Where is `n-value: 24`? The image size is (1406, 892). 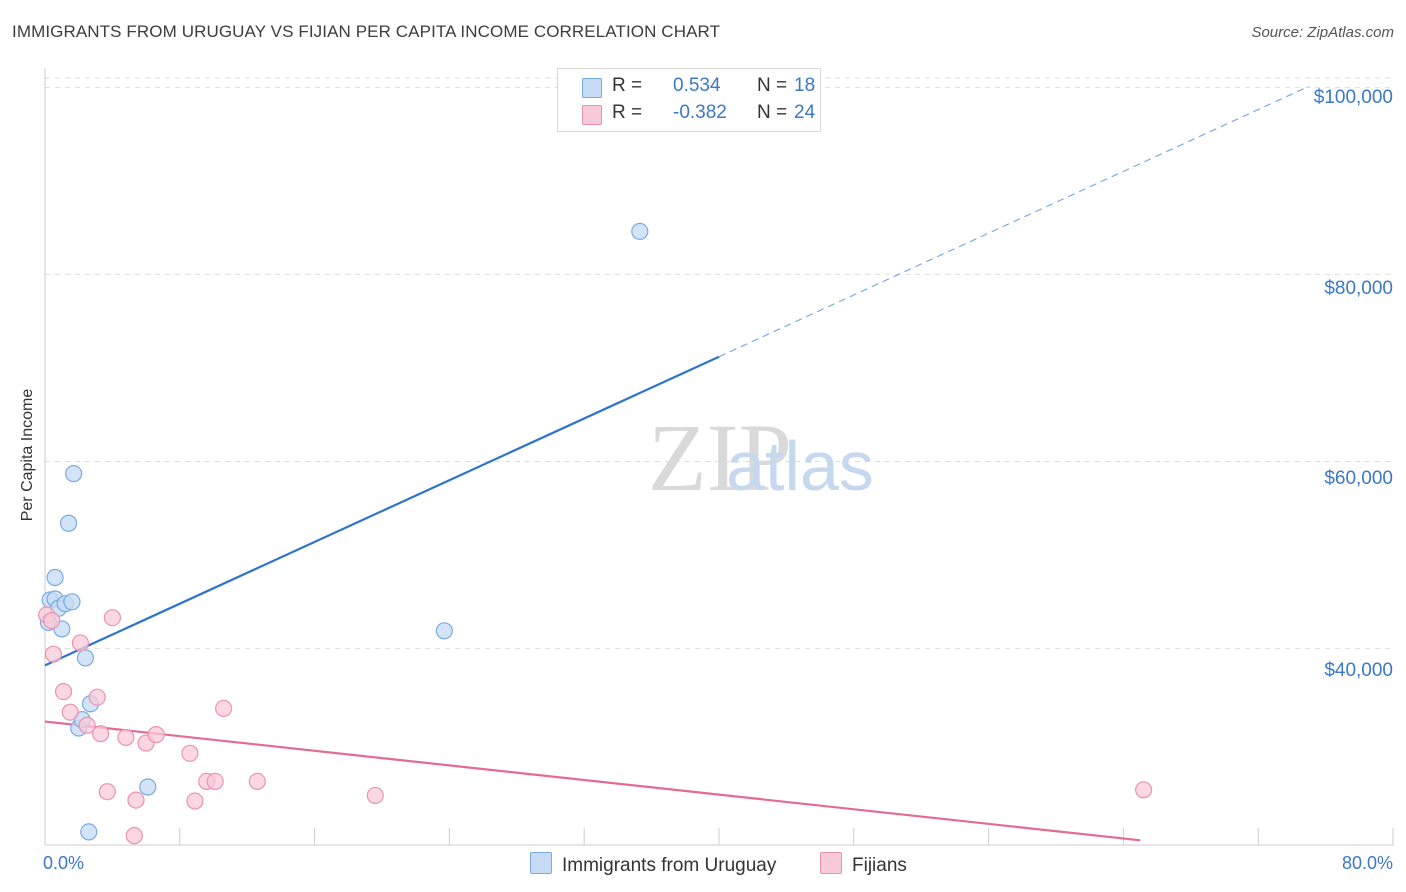 n-value: 24 is located at coordinates (805, 112).